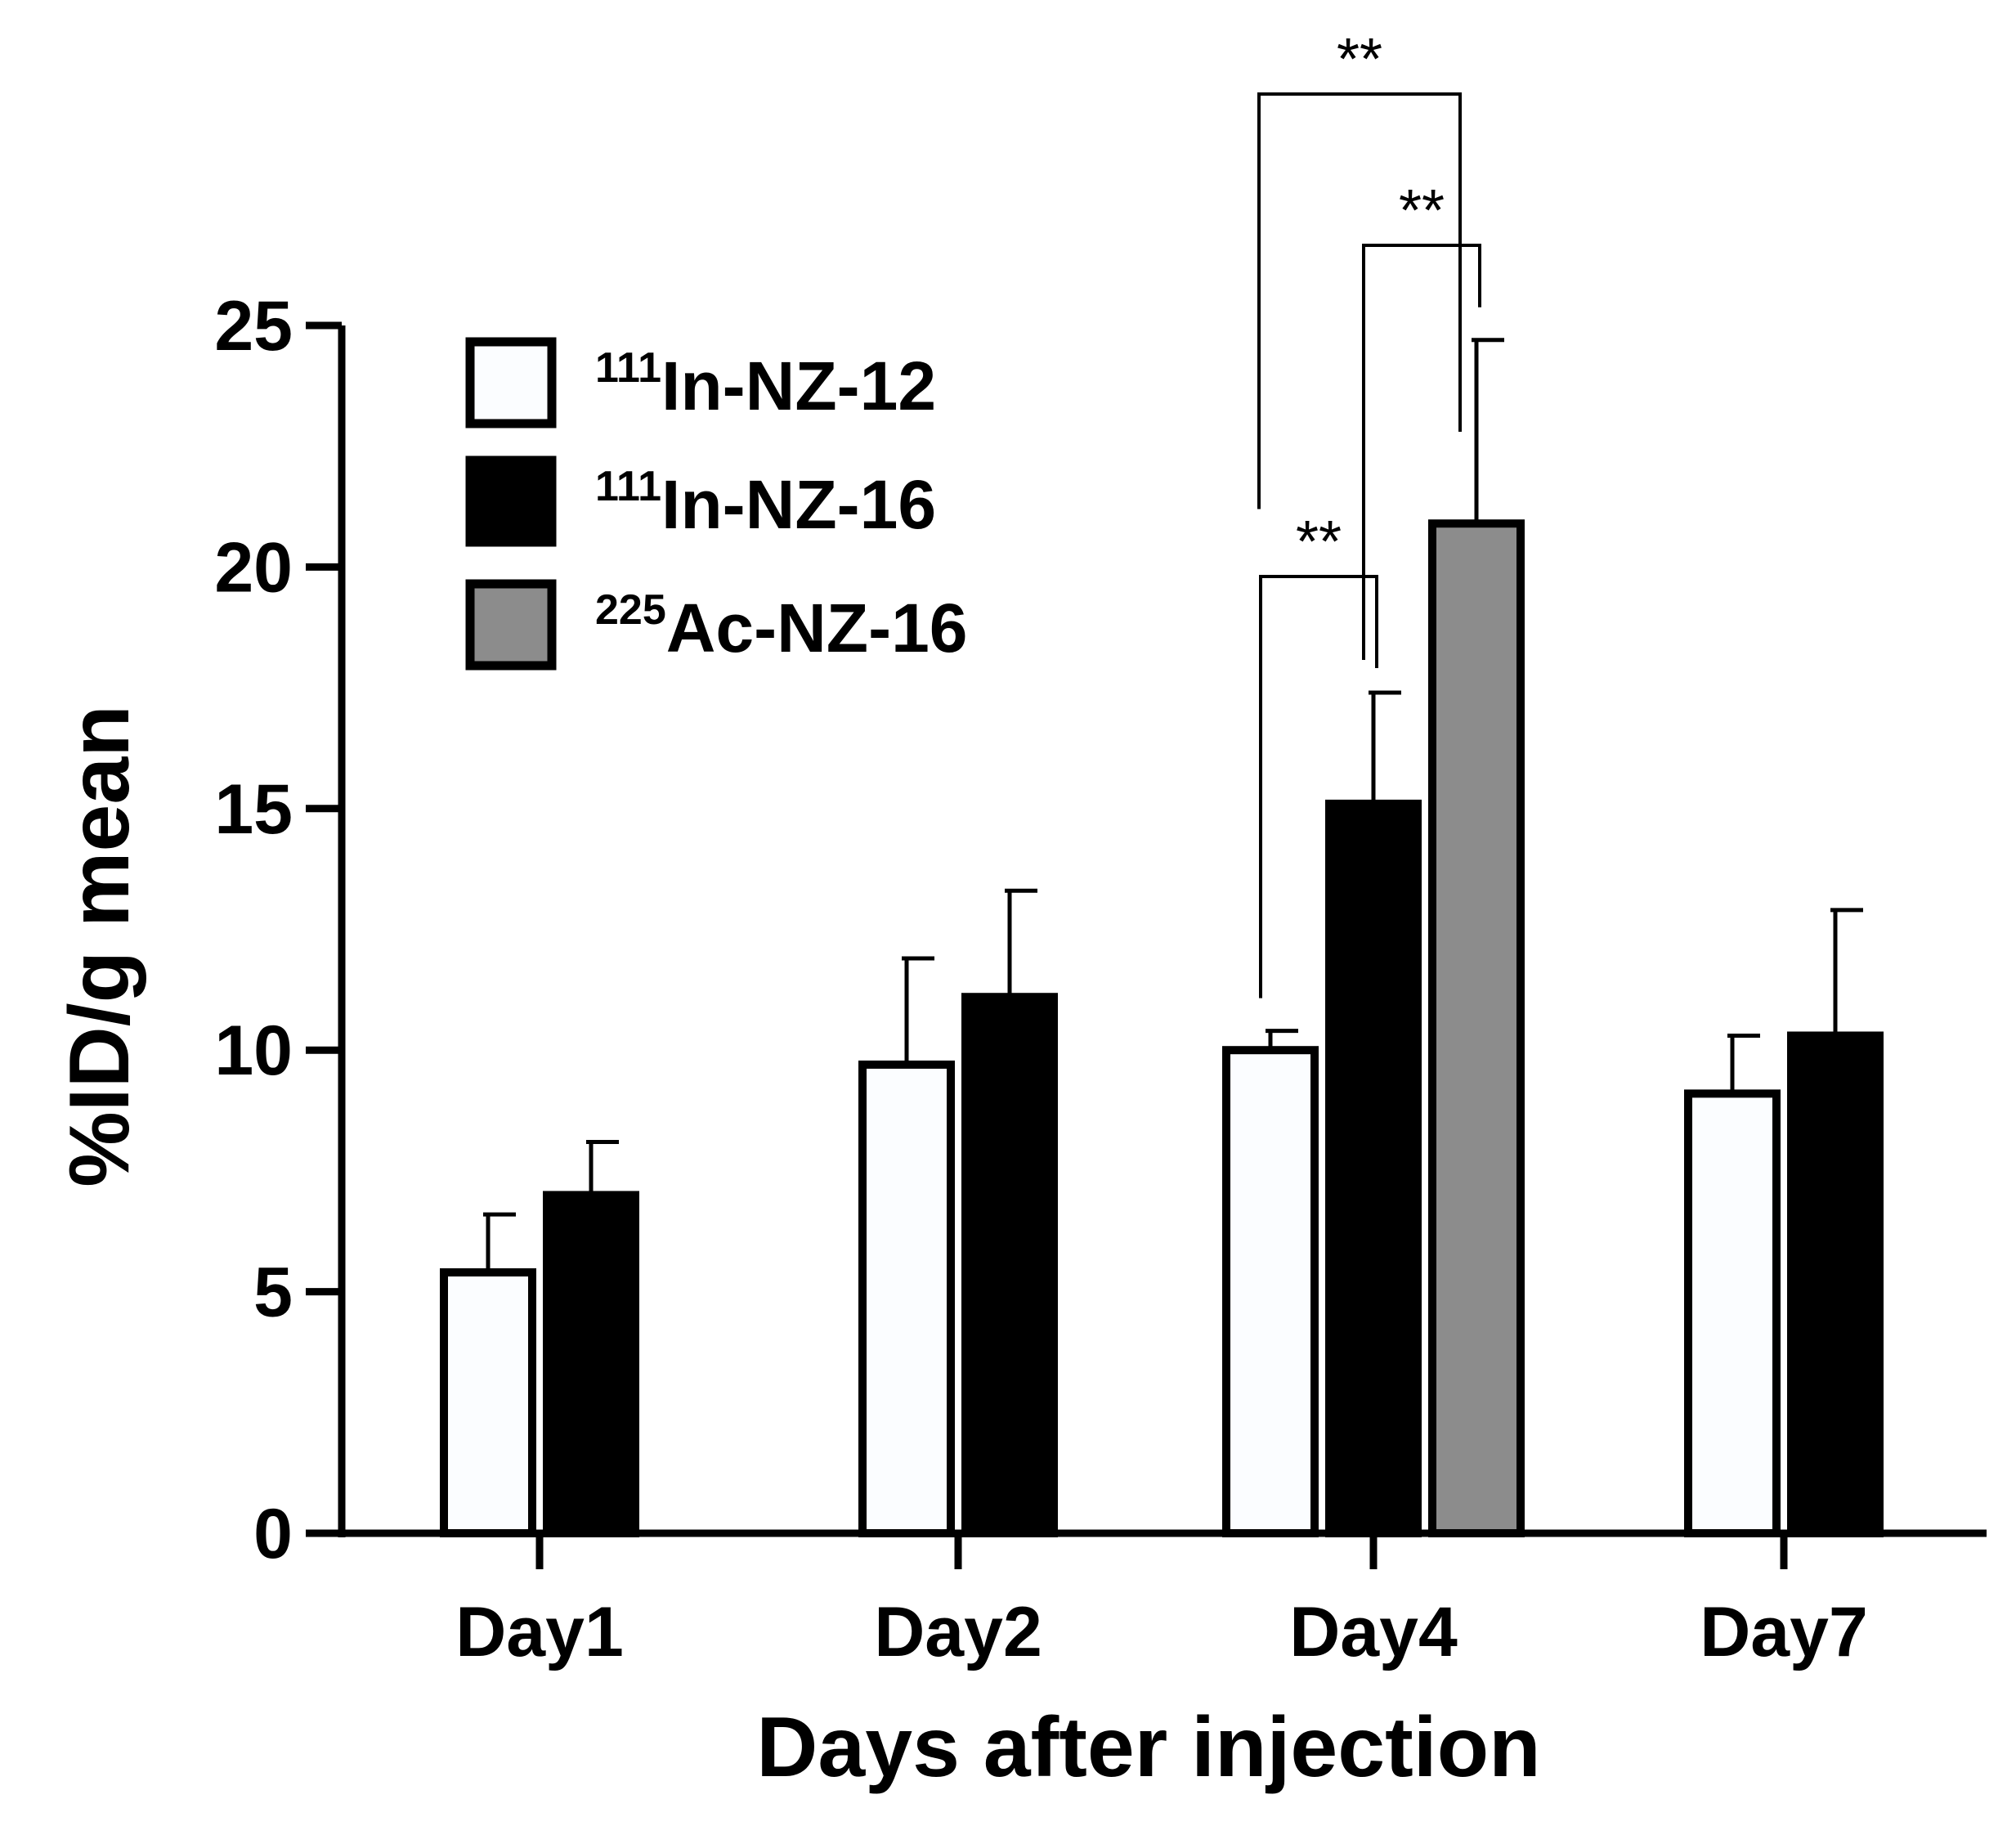 This screenshot has height=1835, width=2016. I want to click on y-tick-label-25: 25, so click(253, 327).